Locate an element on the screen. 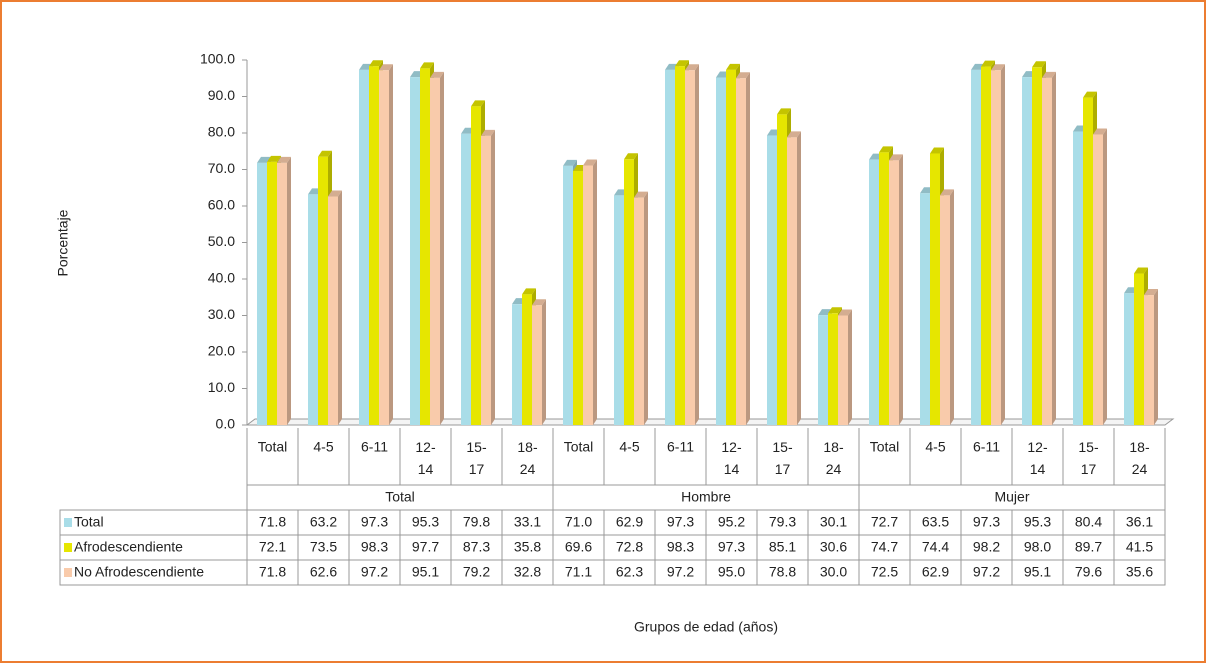  group-label: Mujer is located at coordinates (1011, 497).